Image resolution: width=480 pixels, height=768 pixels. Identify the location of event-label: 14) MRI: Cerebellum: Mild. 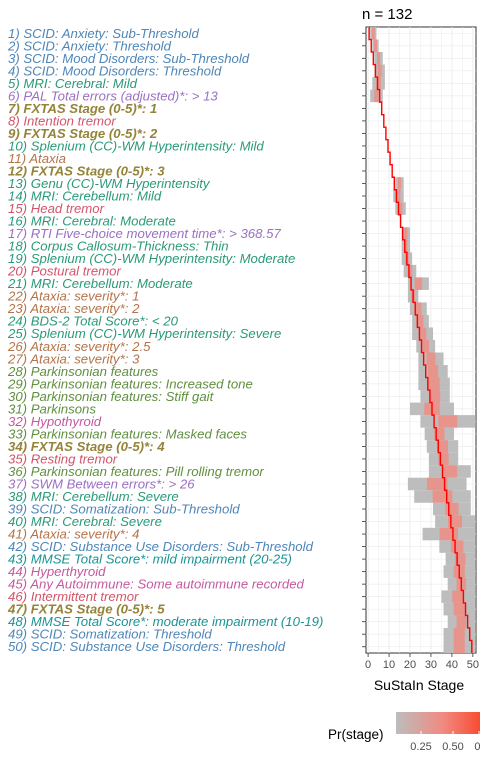
(85, 196).